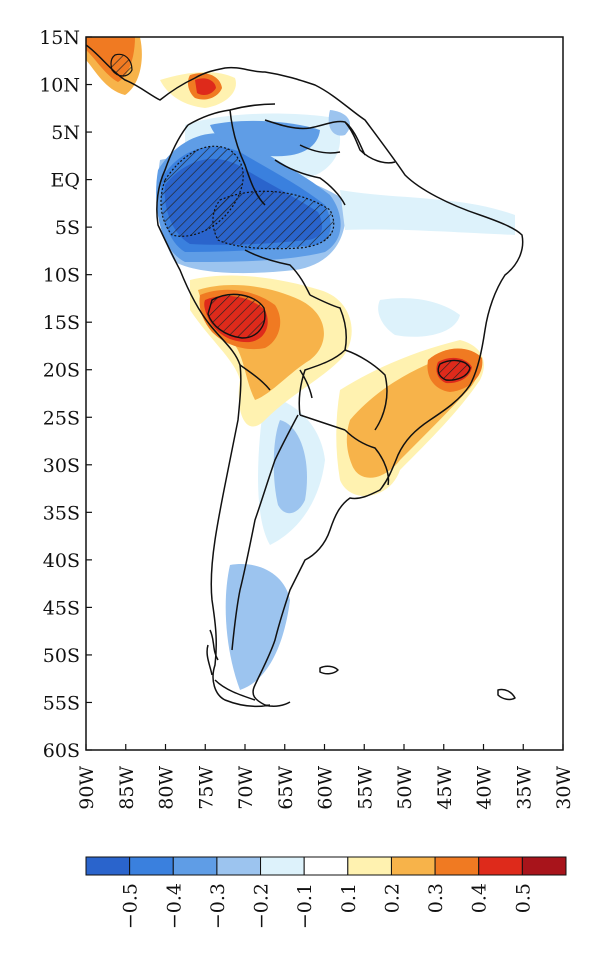 The height and width of the screenshot is (959, 600). What do you see at coordinates (61, 656) in the screenshot?
I see `y-tick-label: 50S` at bounding box center [61, 656].